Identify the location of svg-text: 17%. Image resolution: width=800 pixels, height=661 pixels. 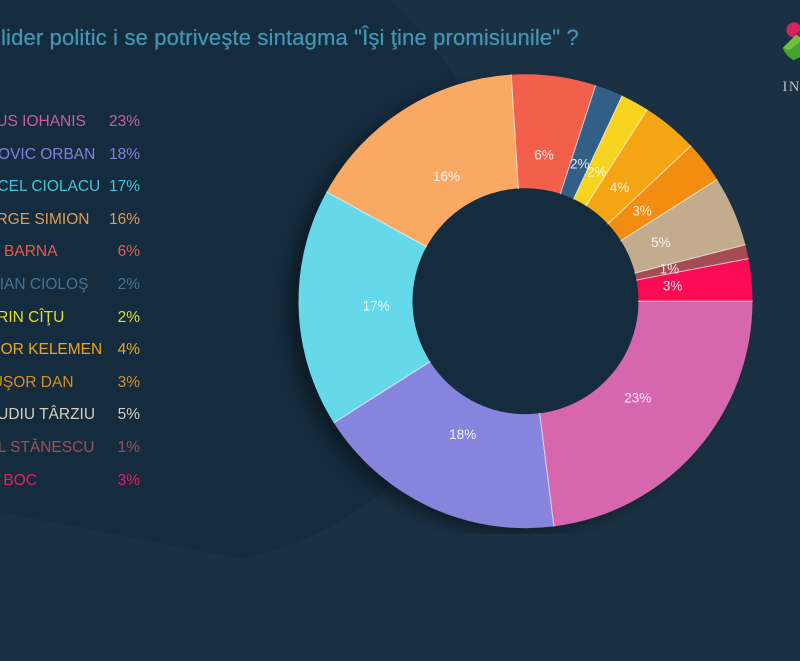
(376, 305).